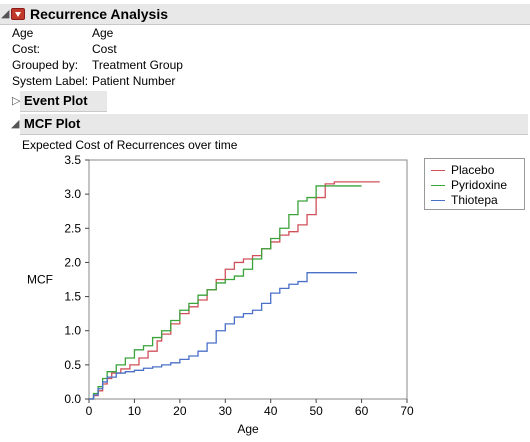  I want to click on y-axis-label: MCF, so click(40, 280).